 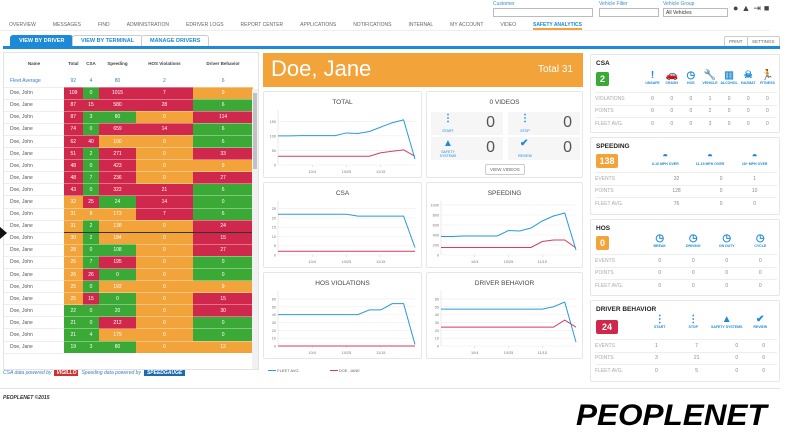 What do you see at coordinates (128, 323) in the screenshot?
I see `table-row: Doe, Jane 21 0 212 0 0` at bounding box center [128, 323].